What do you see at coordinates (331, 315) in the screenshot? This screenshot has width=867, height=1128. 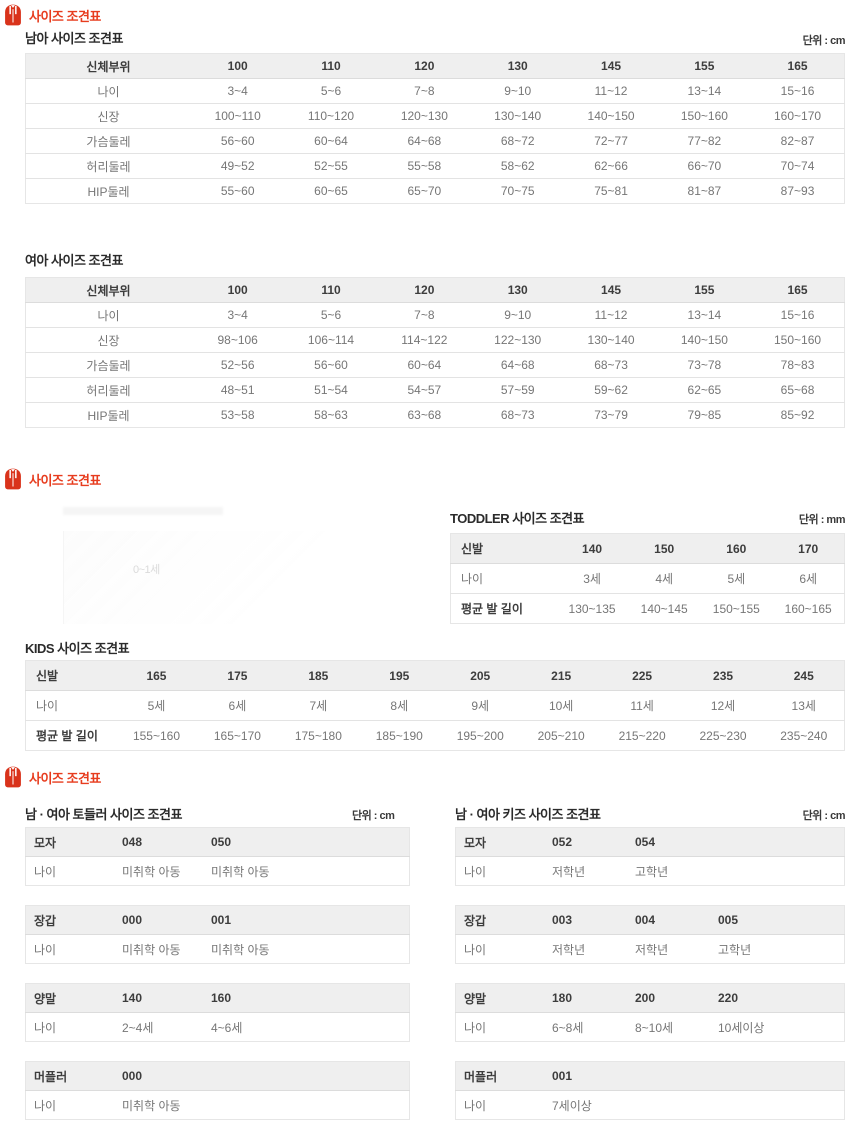 I see `cell-value: 5~6` at bounding box center [331, 315].